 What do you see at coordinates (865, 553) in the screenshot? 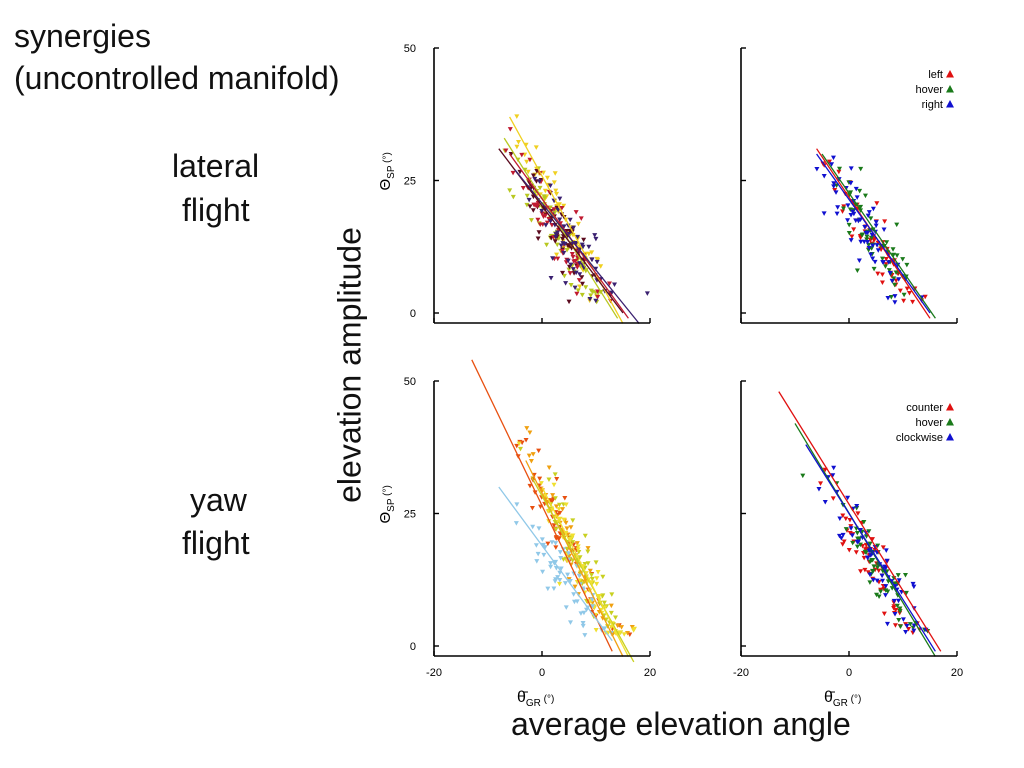
I see `series-hover-points` at bounding box center [865, 553].